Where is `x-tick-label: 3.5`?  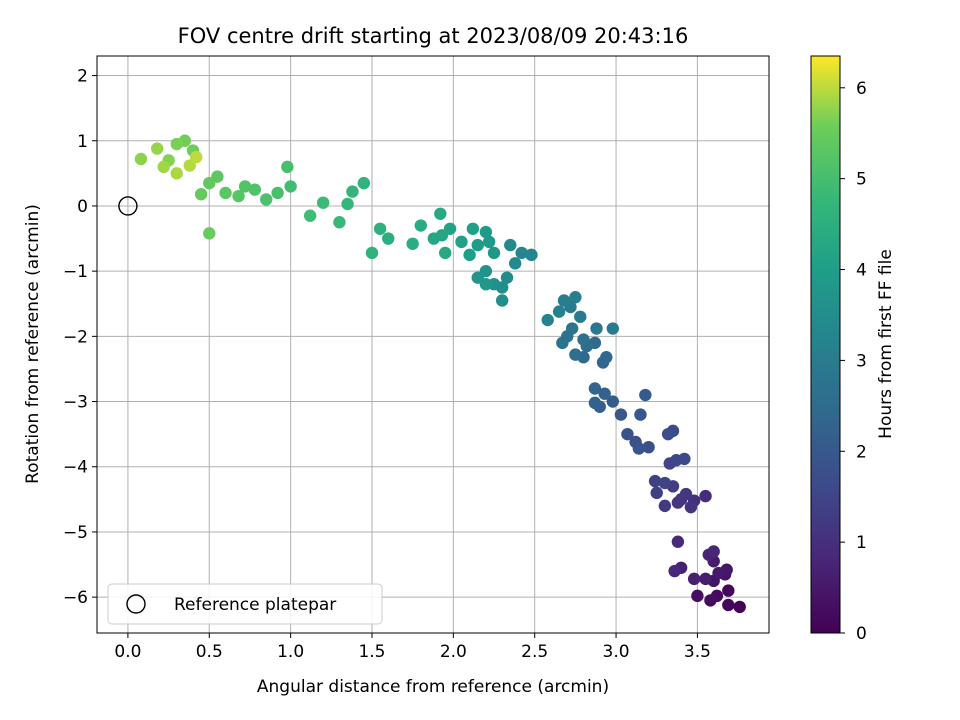 x-tick-label: 3.5 is located at coordinates (697, 652).